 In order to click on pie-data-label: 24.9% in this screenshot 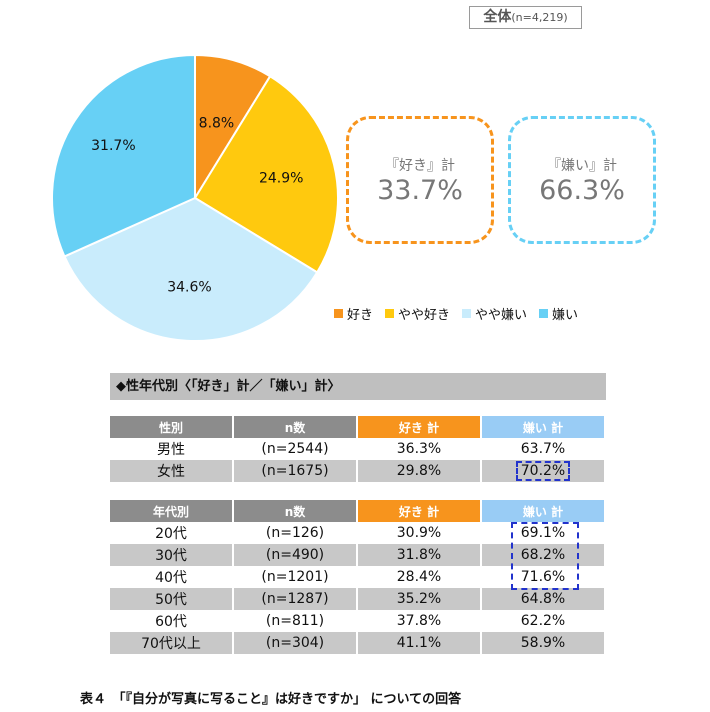, I will do `click(281, 178)`.